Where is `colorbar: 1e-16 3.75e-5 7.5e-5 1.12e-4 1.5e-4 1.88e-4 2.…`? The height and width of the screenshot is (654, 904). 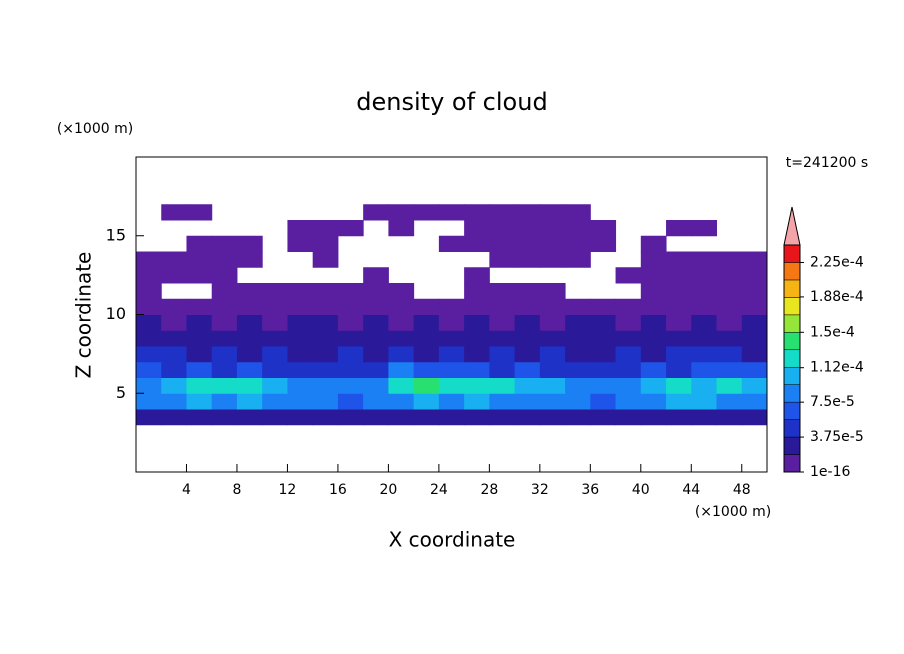 colorbar: 1e-16 3.75e-5 7.5e-5 1.12e-4 1.5e-4 1.88e-4 2.… is located at coordinates (823, 343).